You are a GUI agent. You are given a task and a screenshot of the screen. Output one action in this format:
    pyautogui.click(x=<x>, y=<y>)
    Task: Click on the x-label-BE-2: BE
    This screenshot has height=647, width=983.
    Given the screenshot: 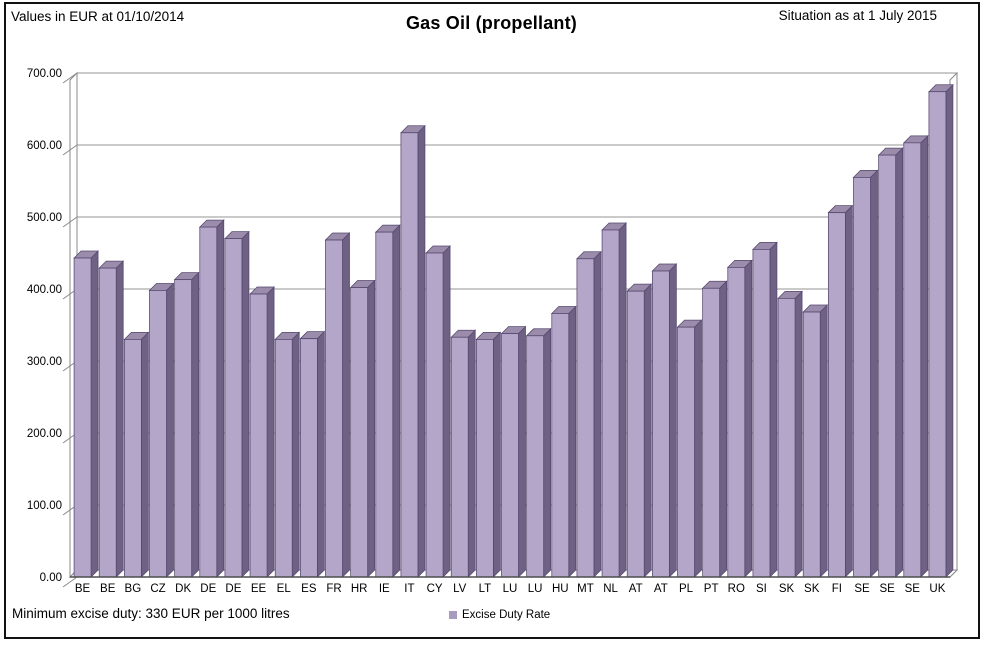 What is the action you would take?
    pyautogui.click(x=108, y=589)
    